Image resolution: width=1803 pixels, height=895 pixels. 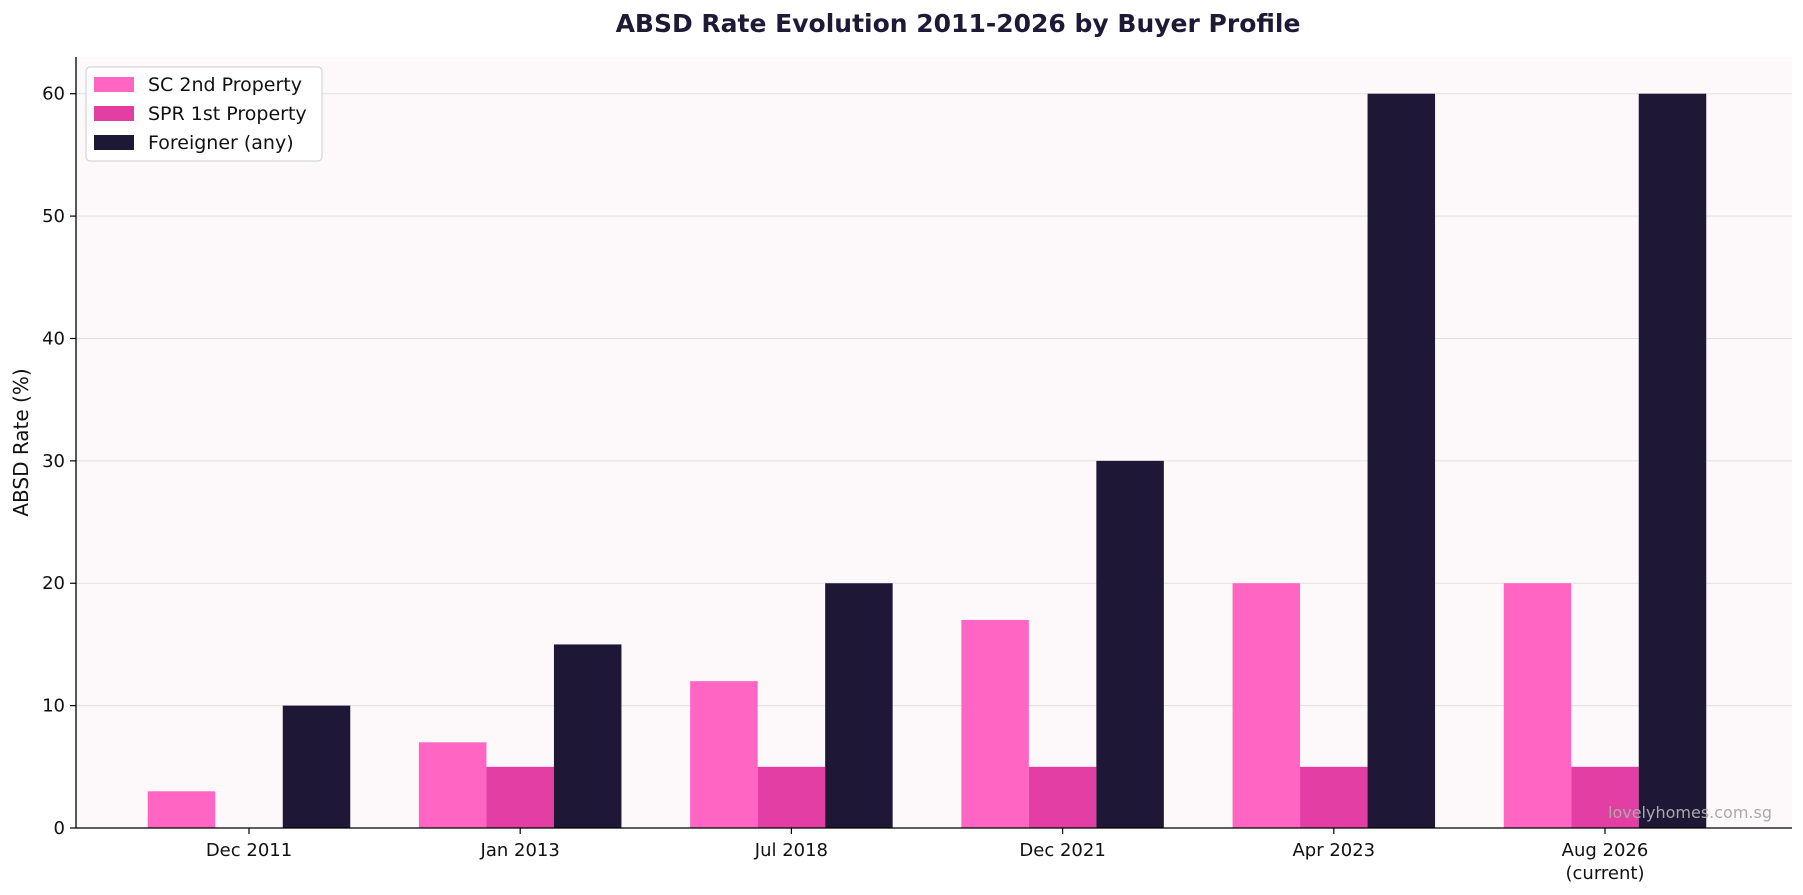 I want to click on x-tick-label: Jul 2018, so click(x=791, y=850).